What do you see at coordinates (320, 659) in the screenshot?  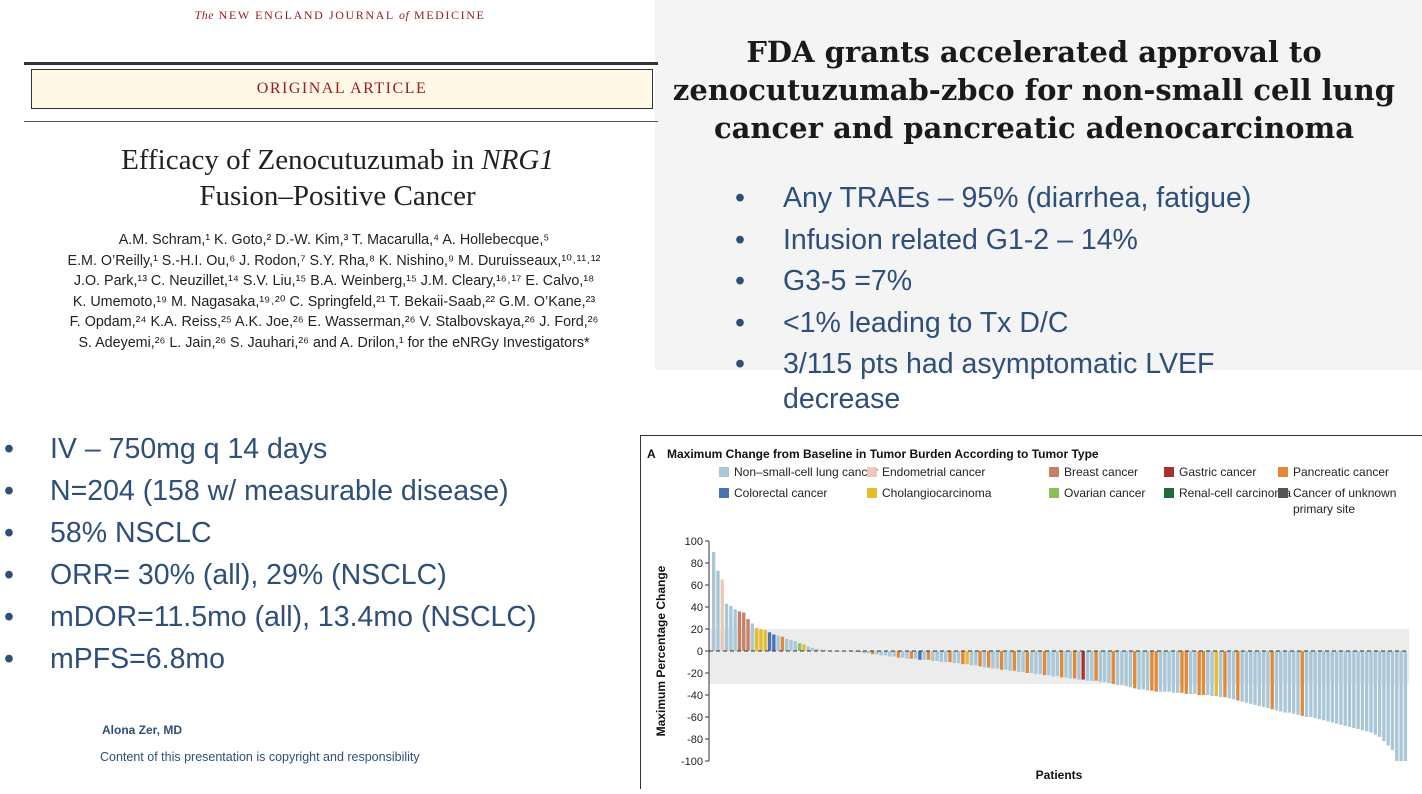 I see `efficacy-bullet: mPFS=6.8mo` at bounding box center [320, 659].